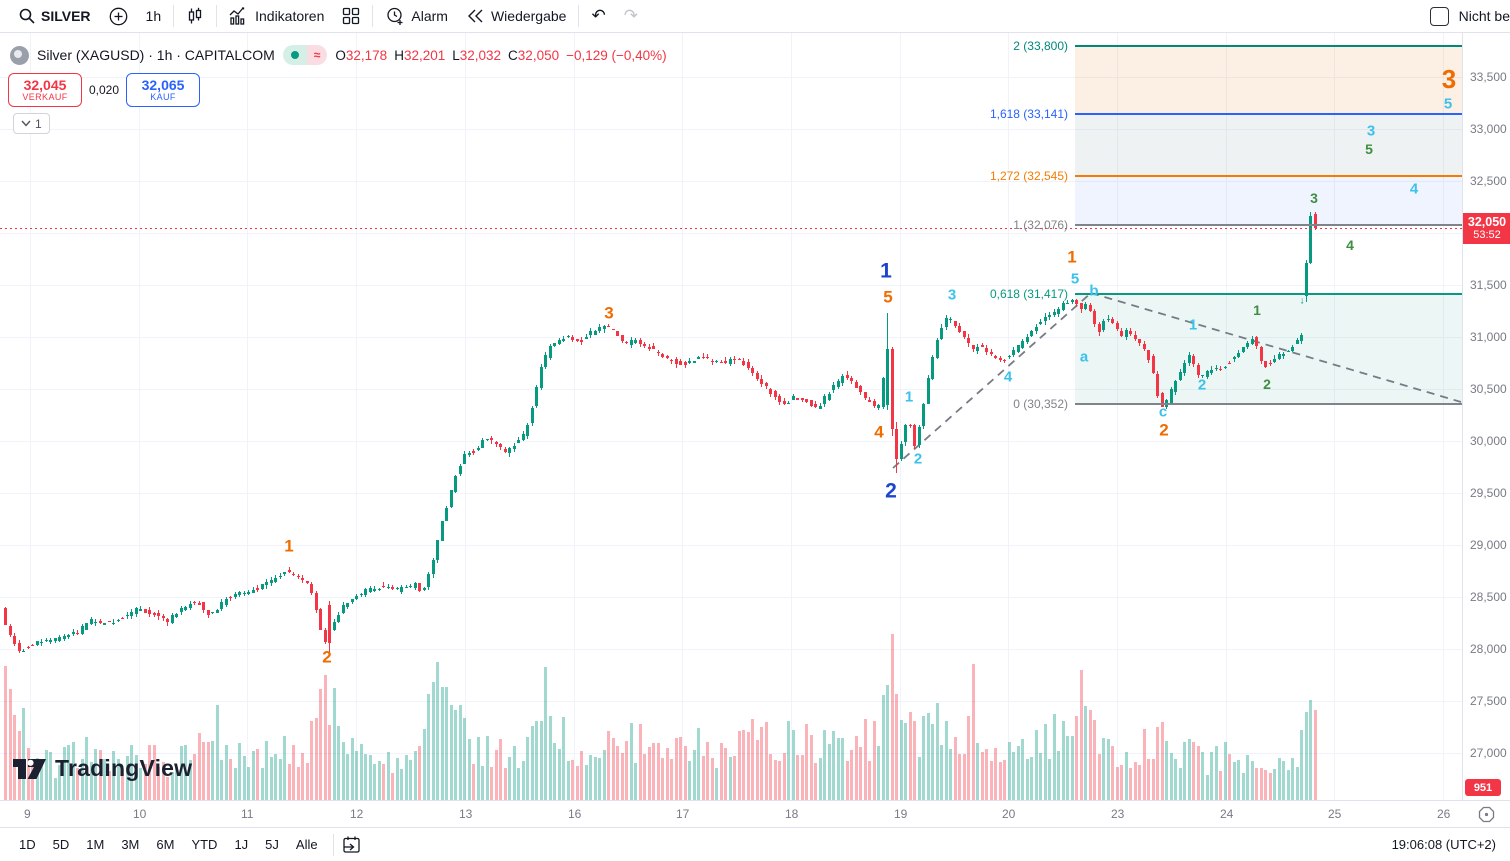 The height and width of the screenshot is (861, 1510). Describe the element at coordinates (516, 16) in the screenshot. I see `replay-button: Wiedergabe` at that location.